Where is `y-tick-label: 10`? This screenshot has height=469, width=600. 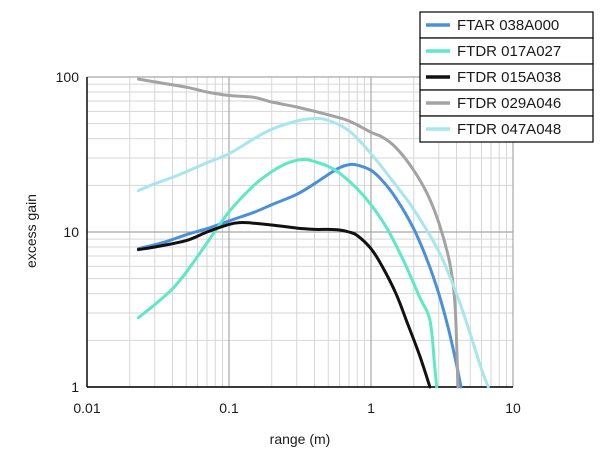 y-tick-label: 10 is located at coordinates (71, 232).